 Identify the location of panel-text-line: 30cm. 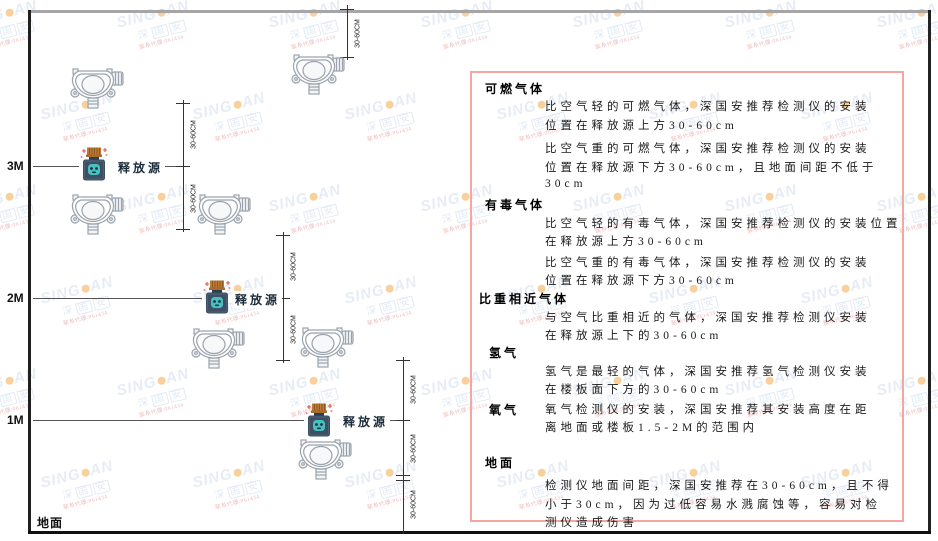
(566, 184).